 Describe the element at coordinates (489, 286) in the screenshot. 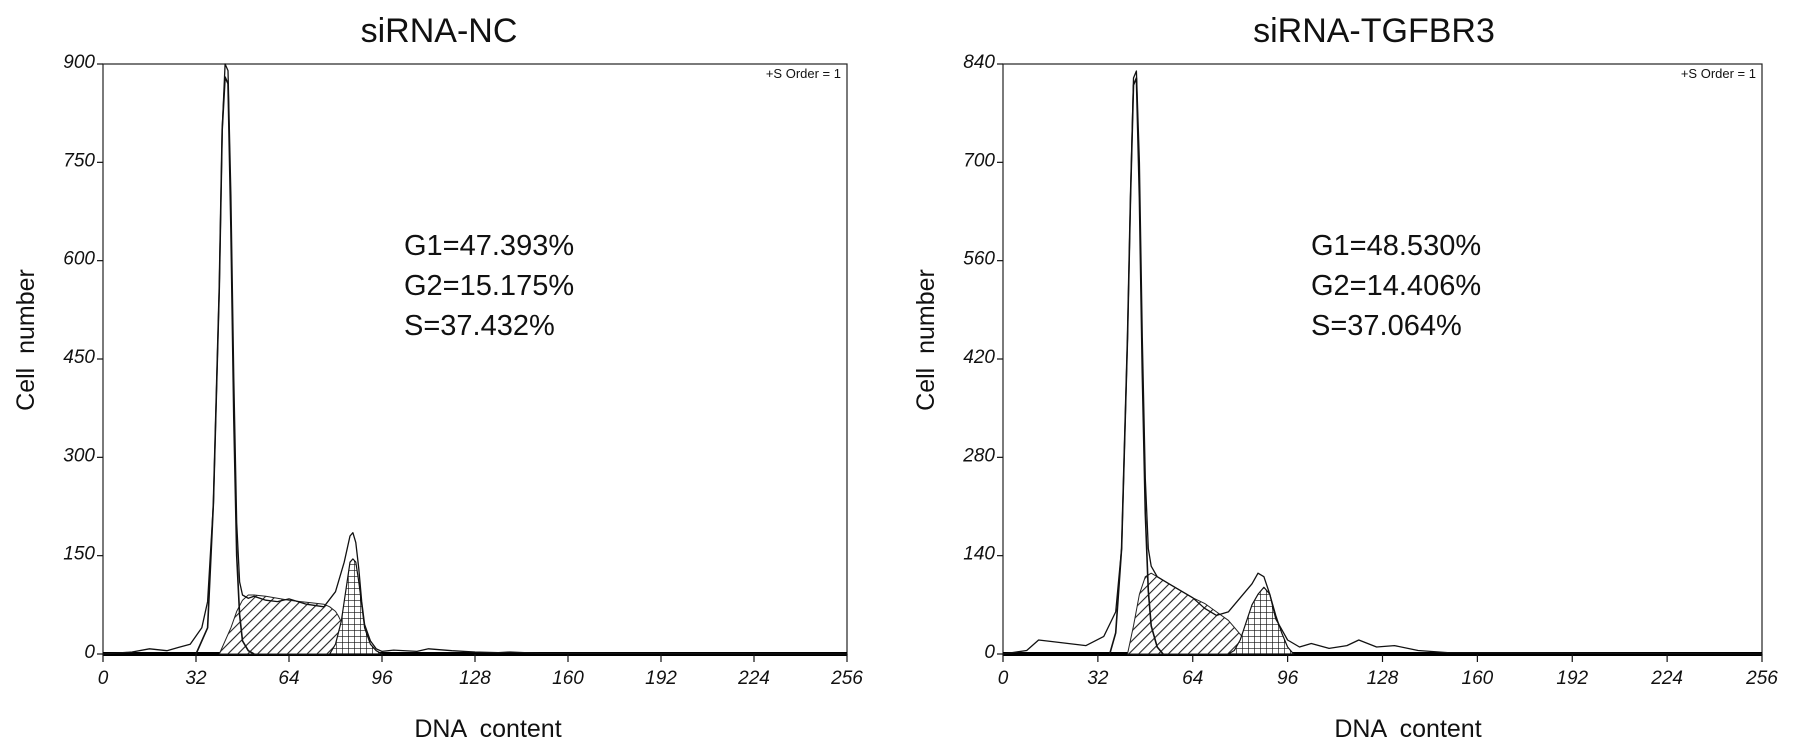

I see `stat-g2: G2=15.175%` at that location.